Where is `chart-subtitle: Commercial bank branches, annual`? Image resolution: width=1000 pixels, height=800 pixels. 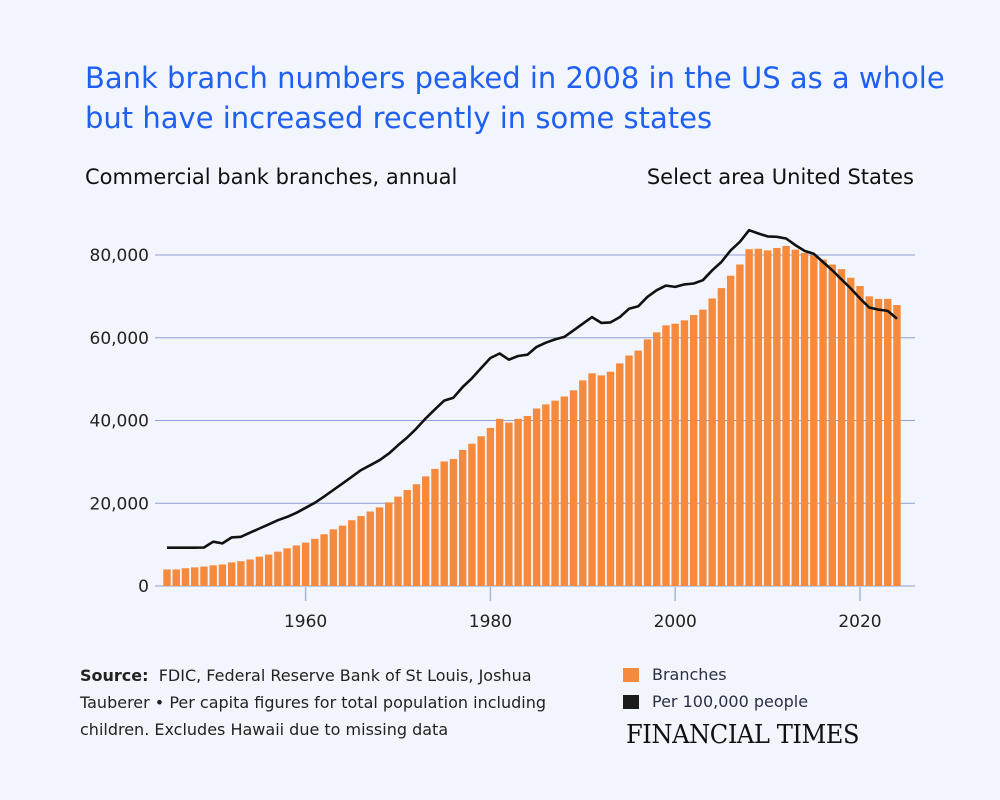
chart-subtitle: Commercial bank branches, annual is located at coordinates (271, 177).